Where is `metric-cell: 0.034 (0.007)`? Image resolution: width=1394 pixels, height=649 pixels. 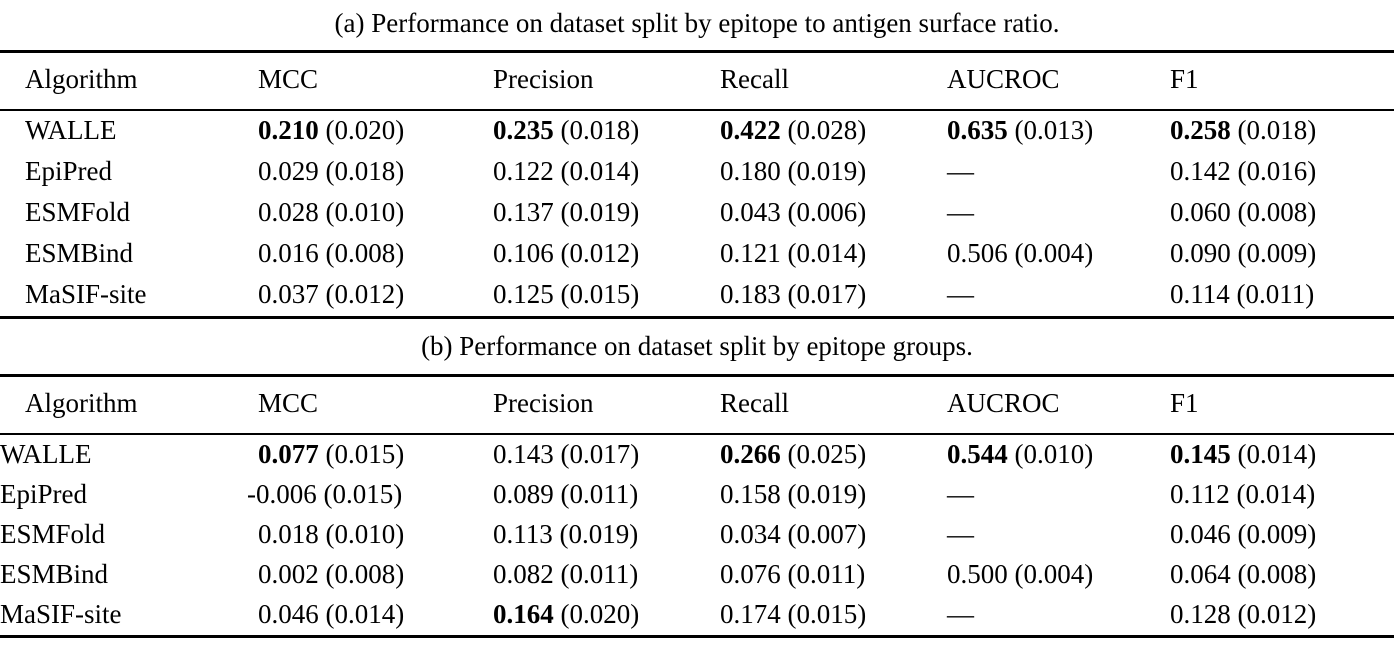
metric-cell: 0.034 (0.007) is located at coordinates (833, 535).